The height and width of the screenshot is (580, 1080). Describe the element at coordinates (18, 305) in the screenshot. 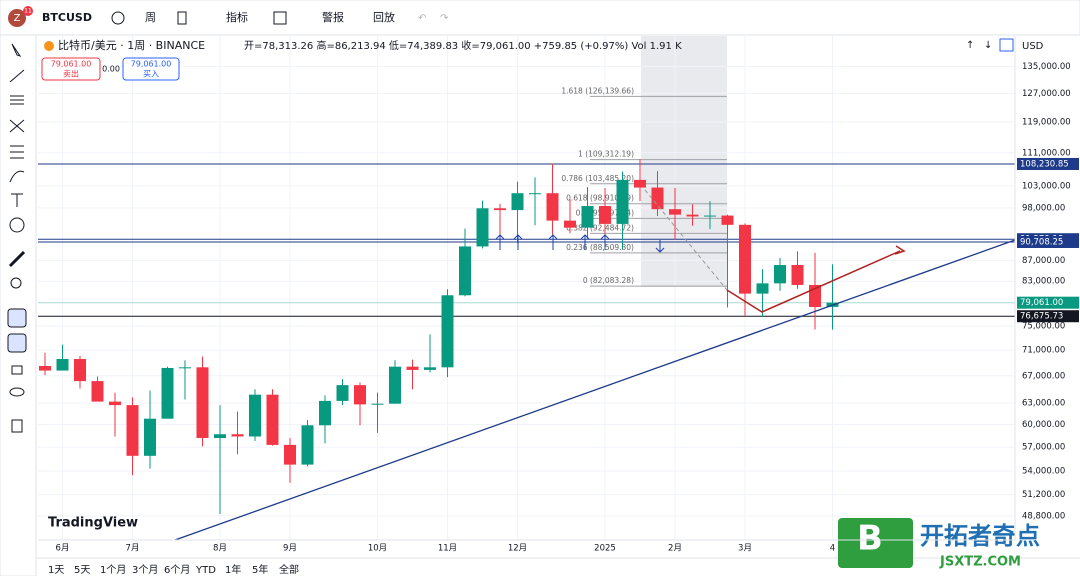

I see `left-toolbar` at that location.